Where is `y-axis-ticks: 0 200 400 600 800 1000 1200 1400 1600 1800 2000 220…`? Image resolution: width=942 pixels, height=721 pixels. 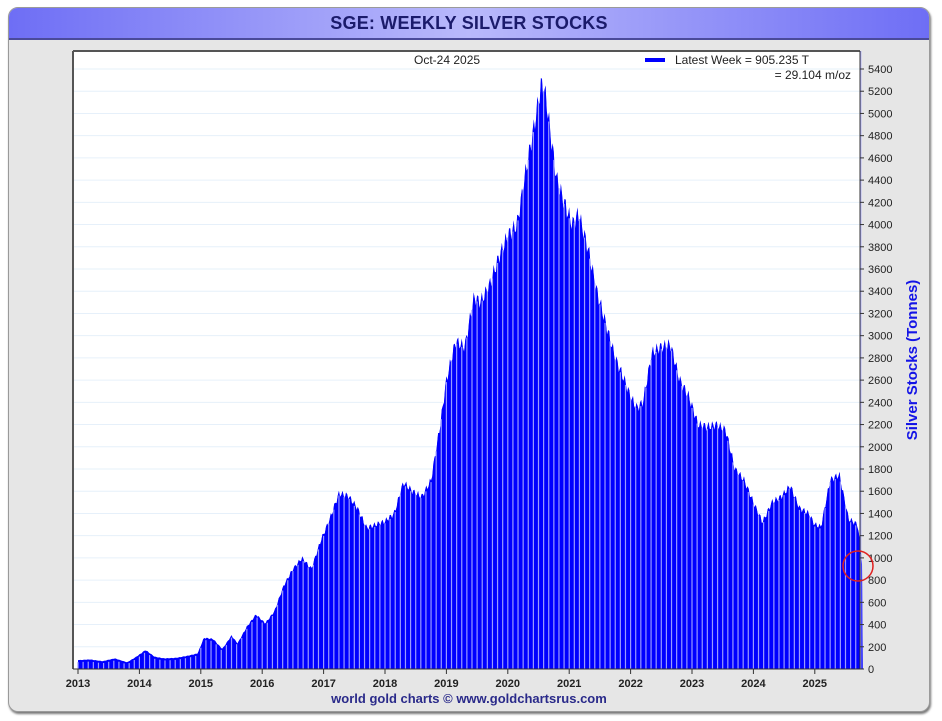 y-axis-ticks: 0 200 400 600 800 1000 1200 1400 1600 1800 2000 220… is located at coordinates (876, 370).